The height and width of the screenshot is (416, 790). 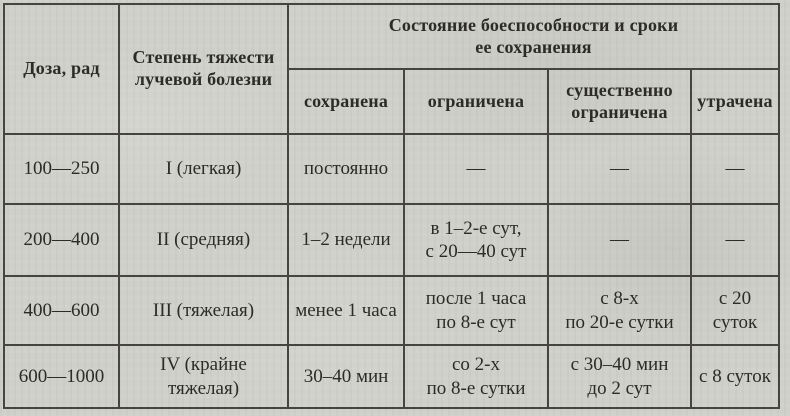 What do you see at coordinates (619, 101) in the screenshot?
I see `subheader-substantially-limited: существенно ограничена` at bounding box center [619, 101].